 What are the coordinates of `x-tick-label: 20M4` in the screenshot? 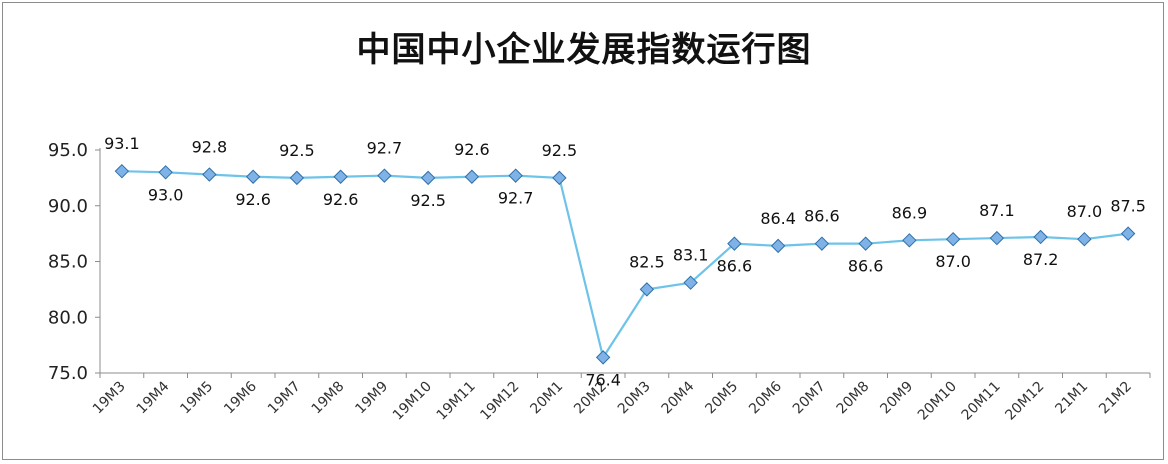 It's located at (678, 397).